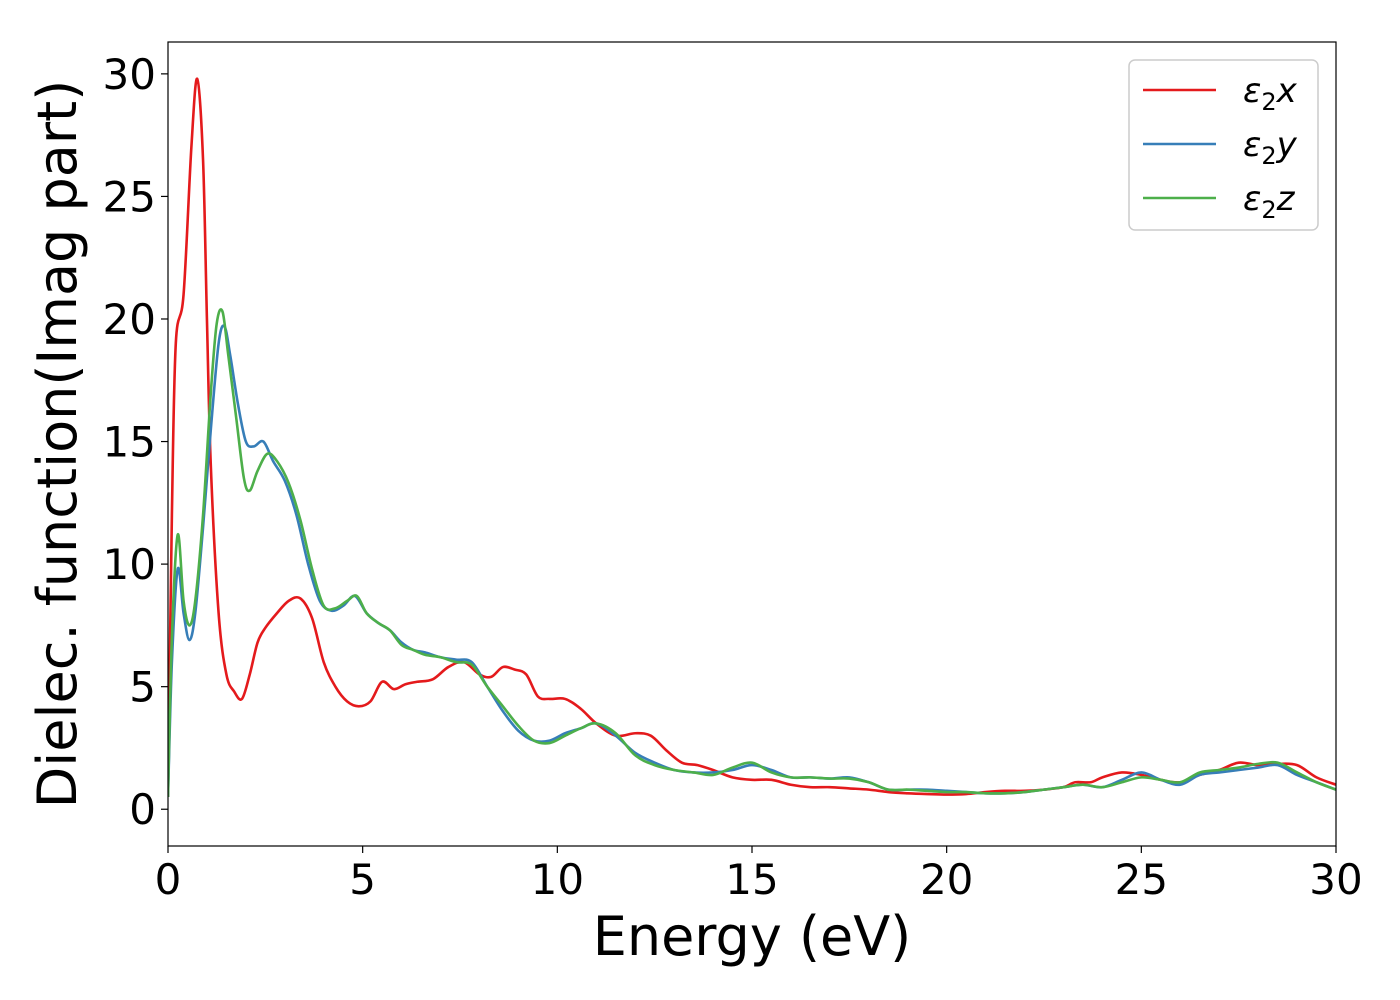 The height and width of the screenshot is (1000, 1400). What do you see at coordinates (751, 879) in the screenshot?
I see `x-tick-label: 15` at bounding box center [751, 879].